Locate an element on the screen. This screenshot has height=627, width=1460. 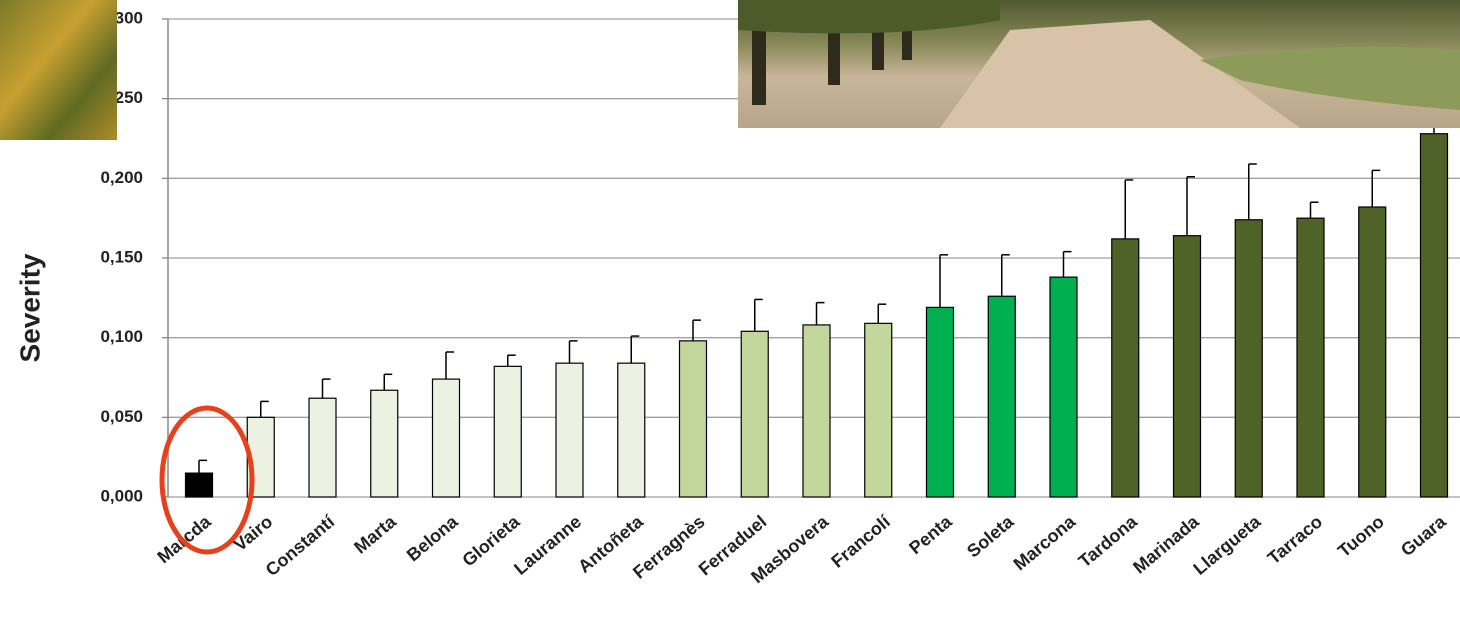
x-tick-label: Guara is located at coordinates (1423, 535).